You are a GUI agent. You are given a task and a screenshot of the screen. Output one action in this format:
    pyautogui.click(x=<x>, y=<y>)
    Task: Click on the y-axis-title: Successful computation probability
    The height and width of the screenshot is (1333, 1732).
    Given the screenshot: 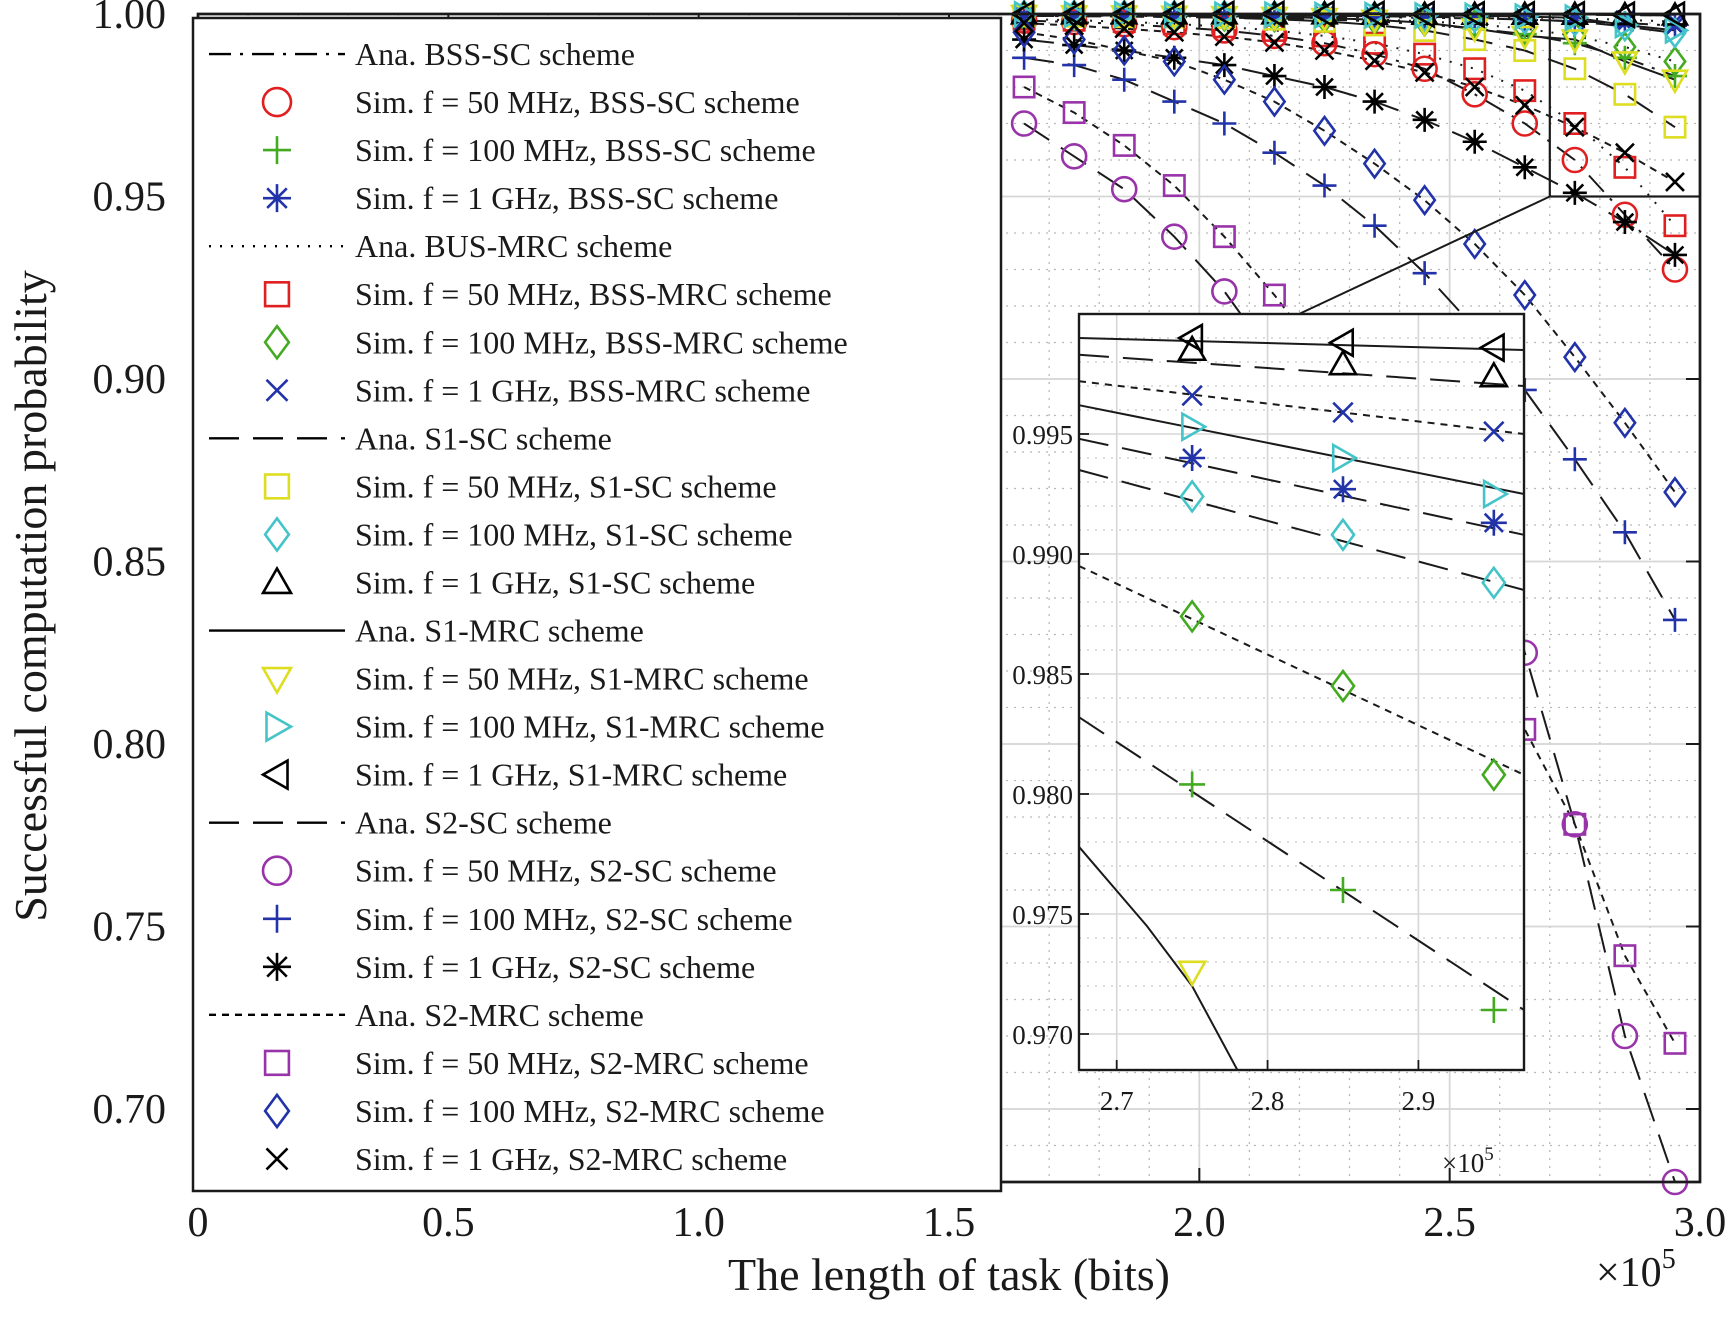 What is the action you would take?
    pyautogui.click(x=30, y=596)
    